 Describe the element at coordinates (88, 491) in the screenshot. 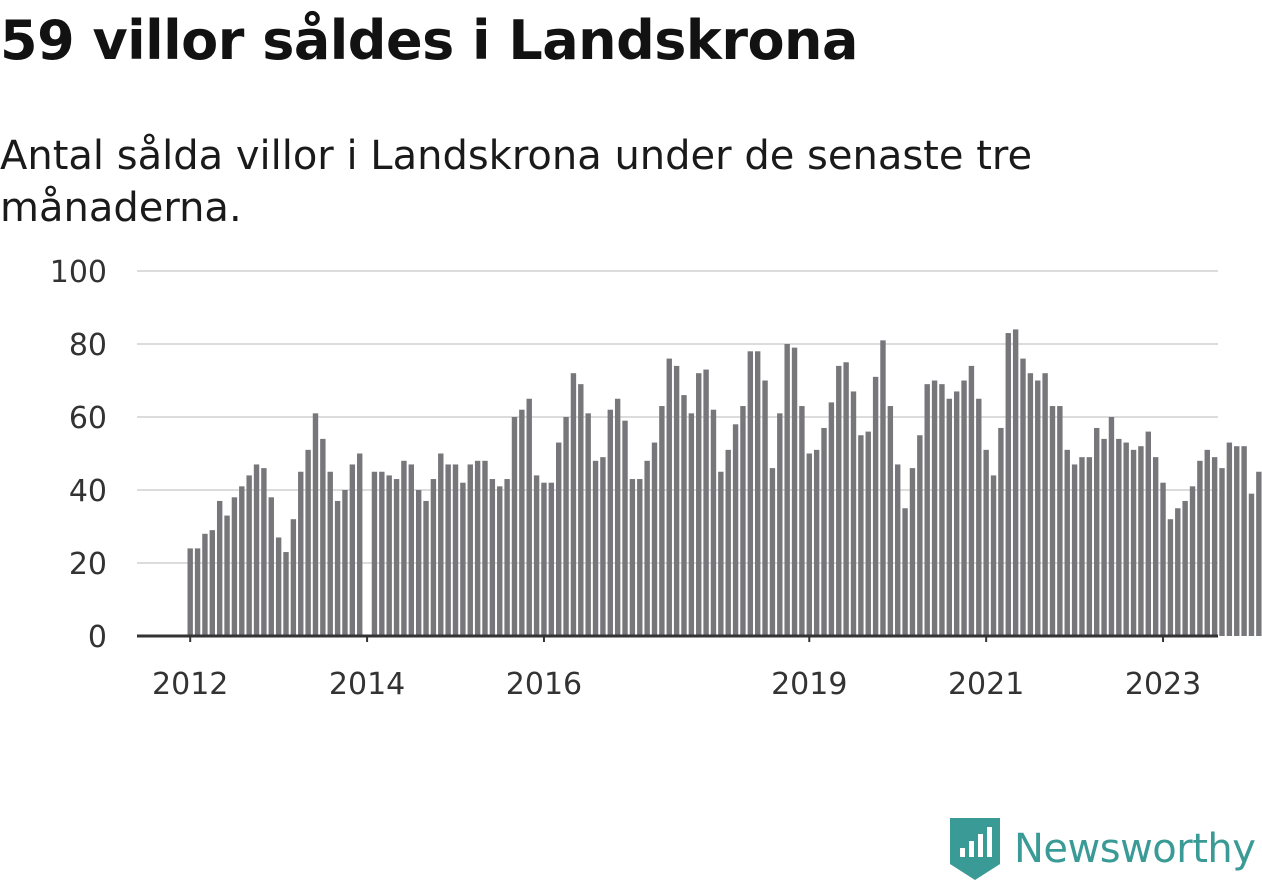

I see `y-tick-label: 40` at that location.